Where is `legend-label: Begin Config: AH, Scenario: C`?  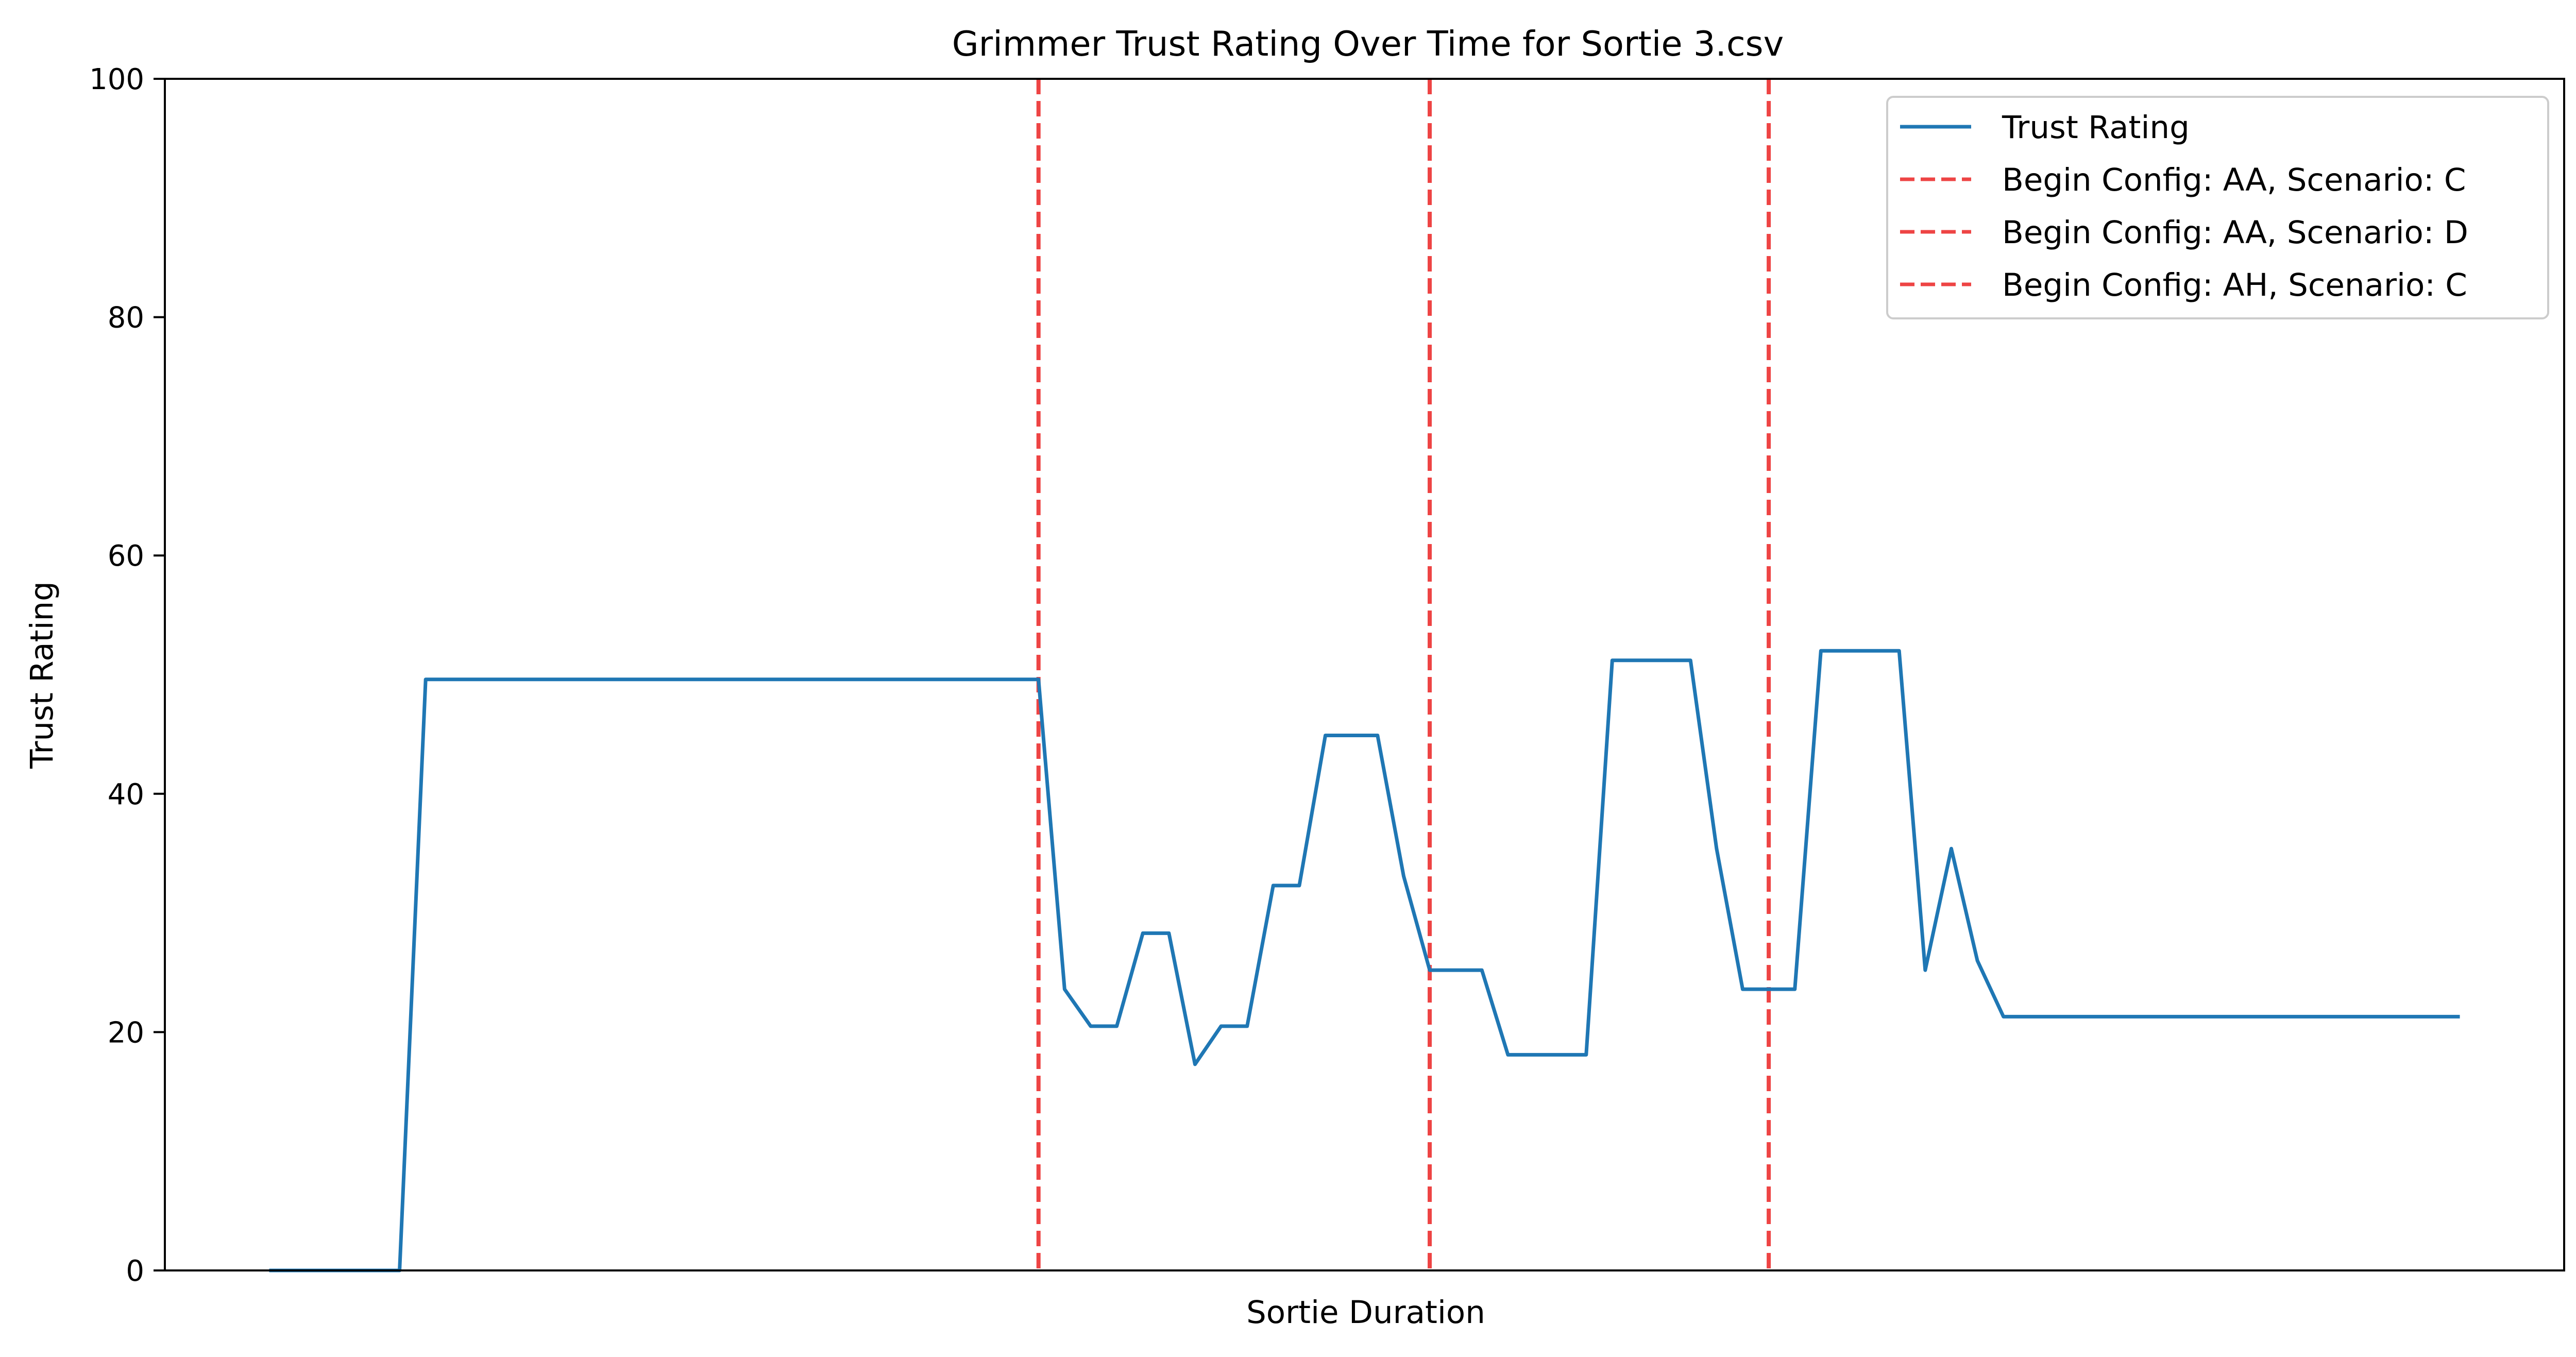
legend-label: Begin Config: AH, Scenario: C is located at coordinates (2234, 285).